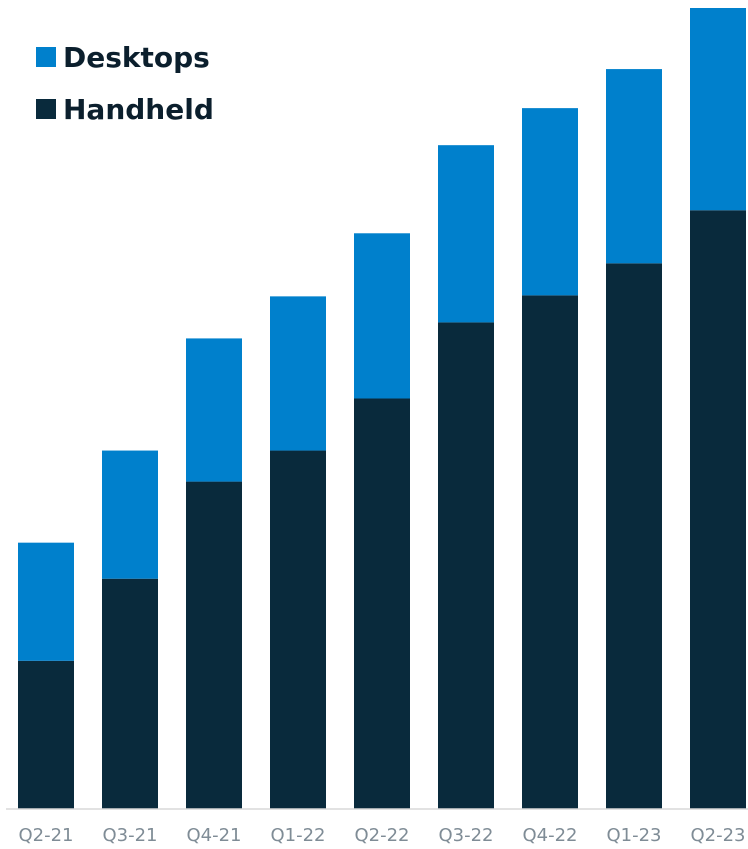  I want to click on x-tick-label-q3-22: Q3-22, so click(465, 835).